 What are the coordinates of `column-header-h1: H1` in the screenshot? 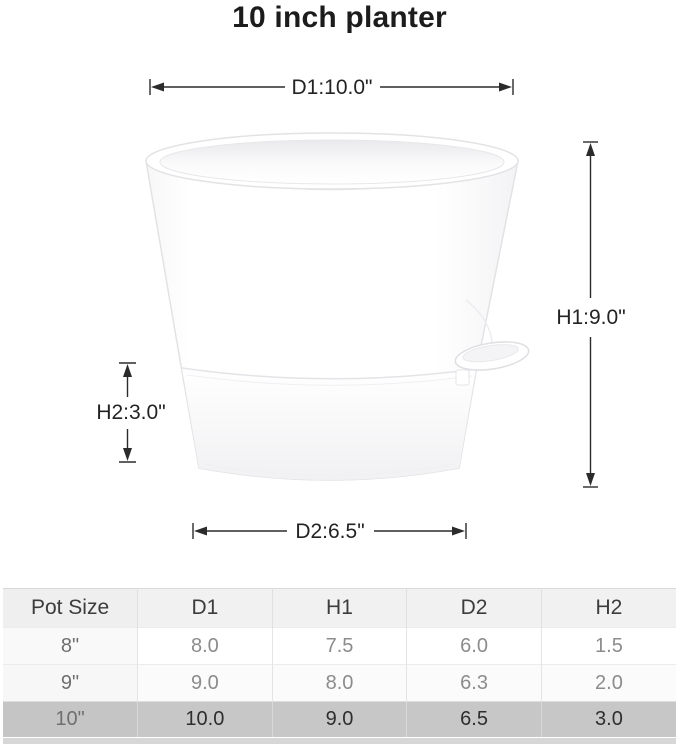 It's located at (339, 608).